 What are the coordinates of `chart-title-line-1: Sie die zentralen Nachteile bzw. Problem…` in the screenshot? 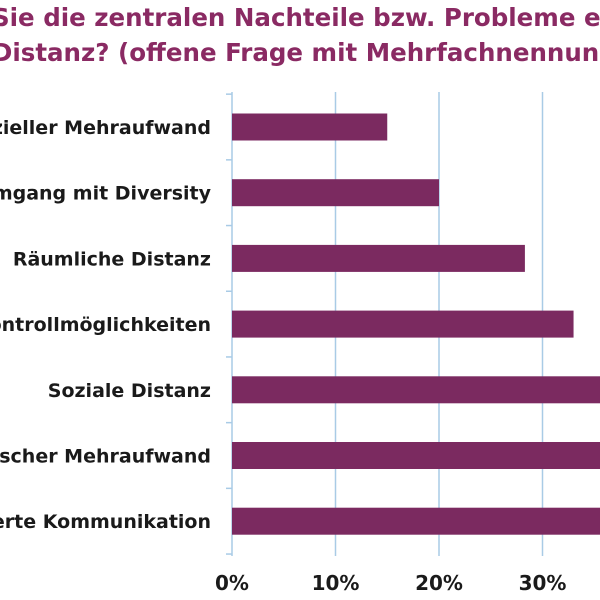 It's located at (300, 17).